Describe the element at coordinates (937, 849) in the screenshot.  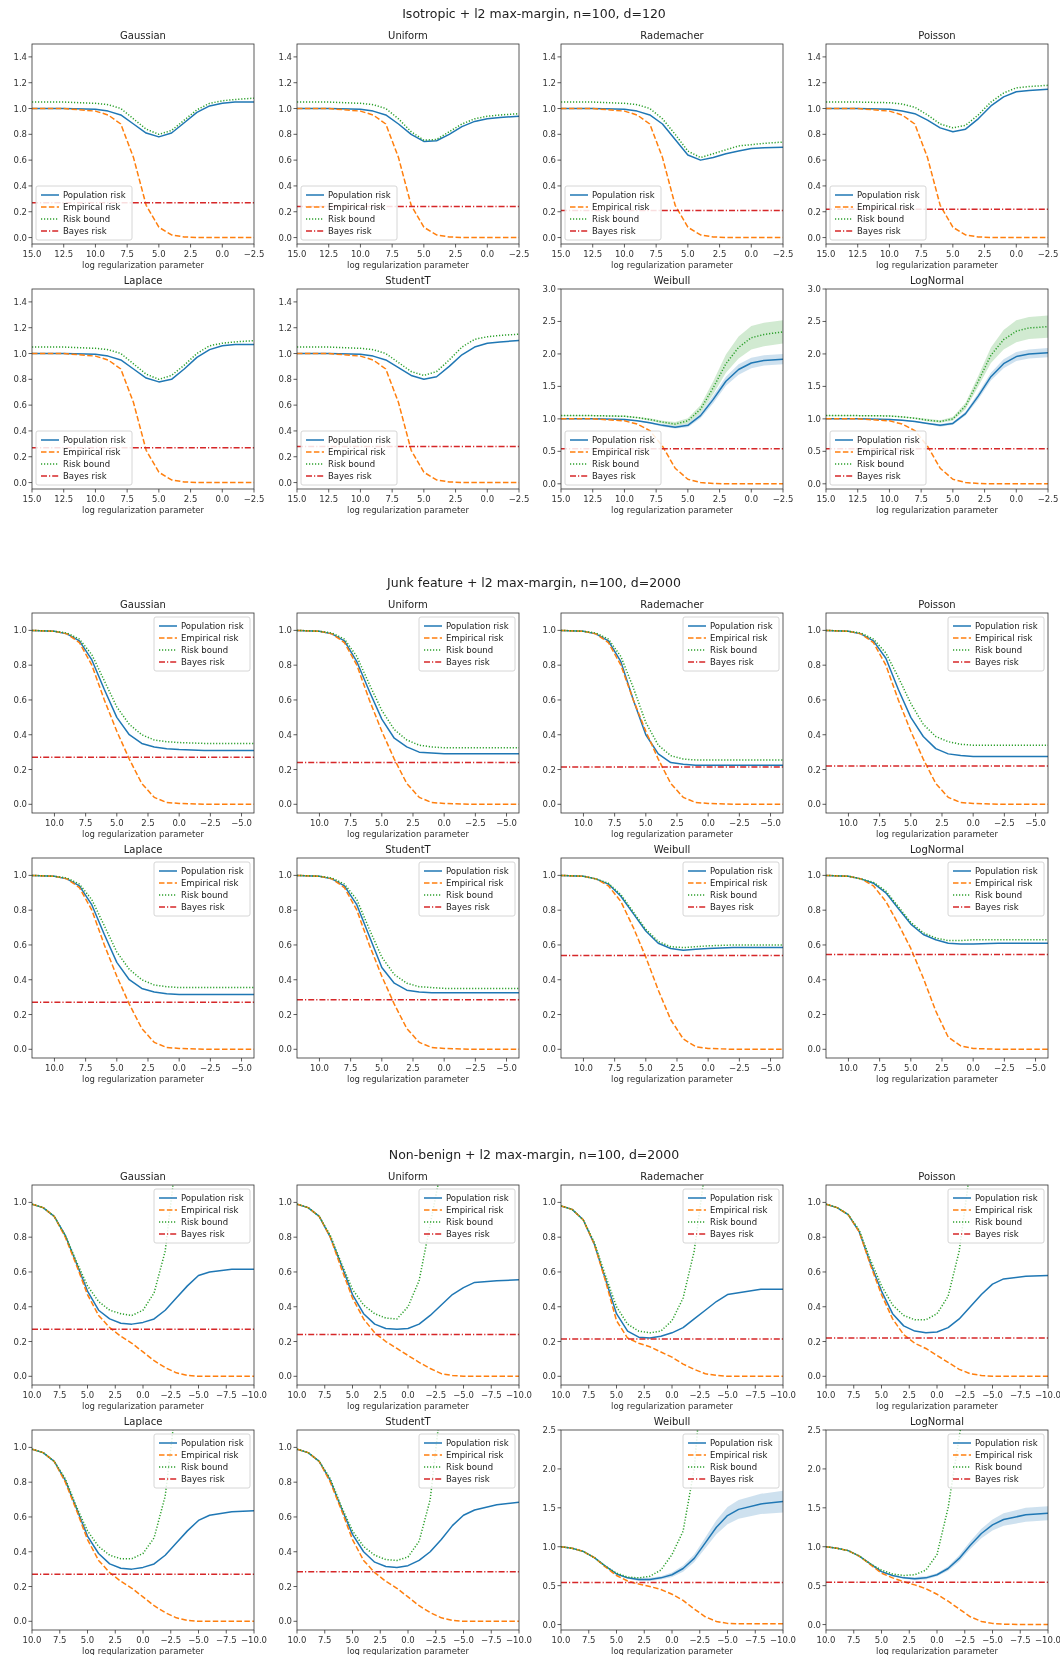
I see `chart-title: LogNormal` at that location.